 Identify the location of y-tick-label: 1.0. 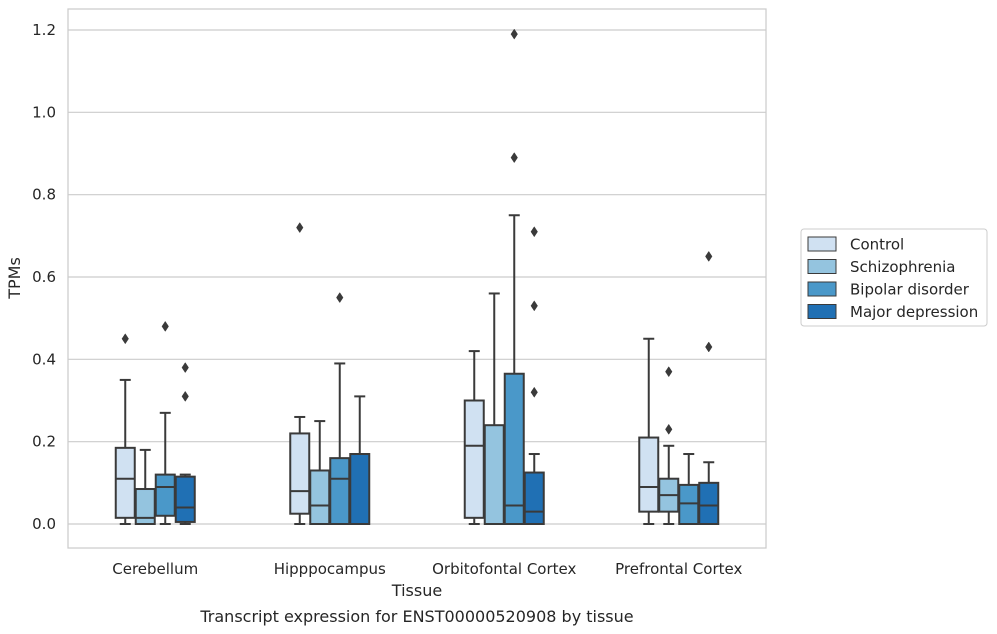
(44, 112).